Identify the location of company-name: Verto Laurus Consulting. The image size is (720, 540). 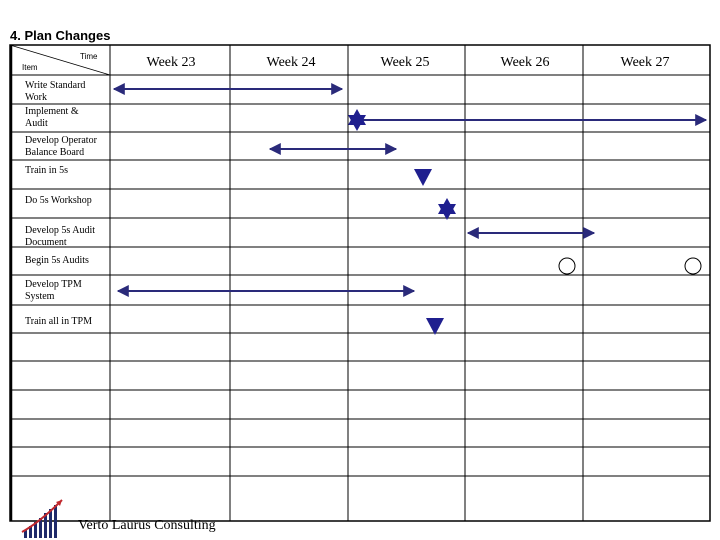
(147, 525).